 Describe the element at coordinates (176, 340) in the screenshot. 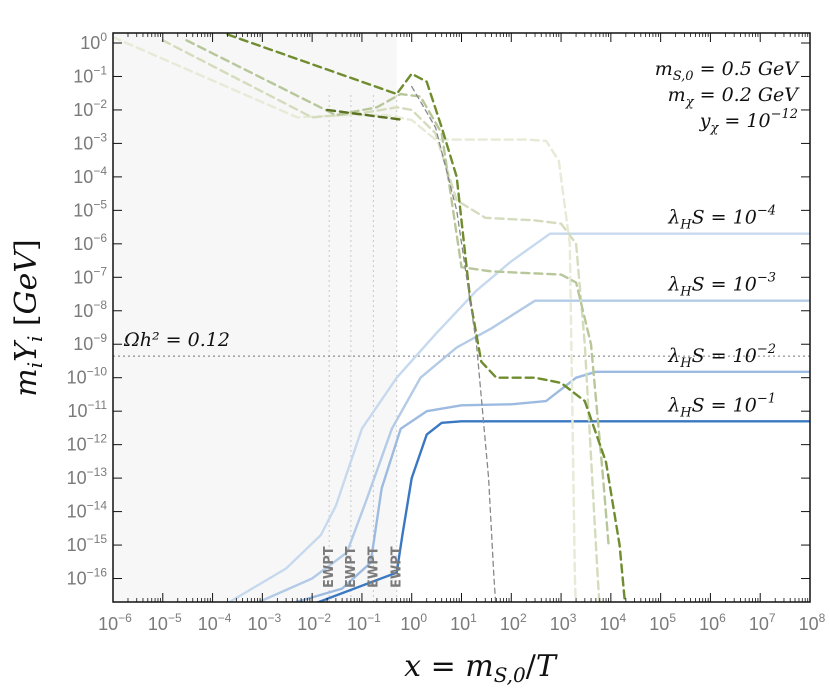

I see `relic-density-label: Ωh² = 0.12` at that location.